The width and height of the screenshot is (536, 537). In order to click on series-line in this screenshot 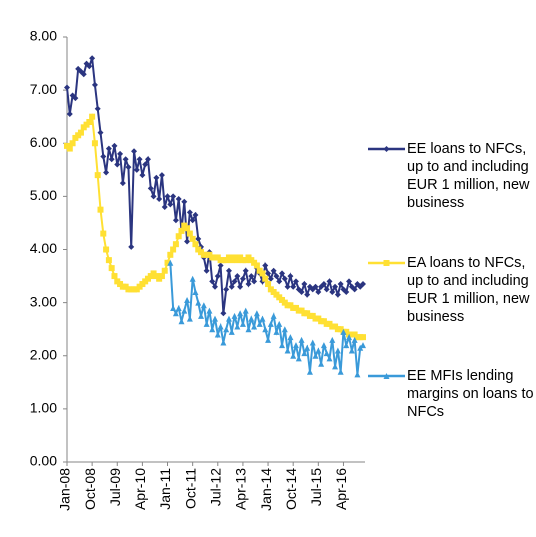, I will do `click(266, 318)`.